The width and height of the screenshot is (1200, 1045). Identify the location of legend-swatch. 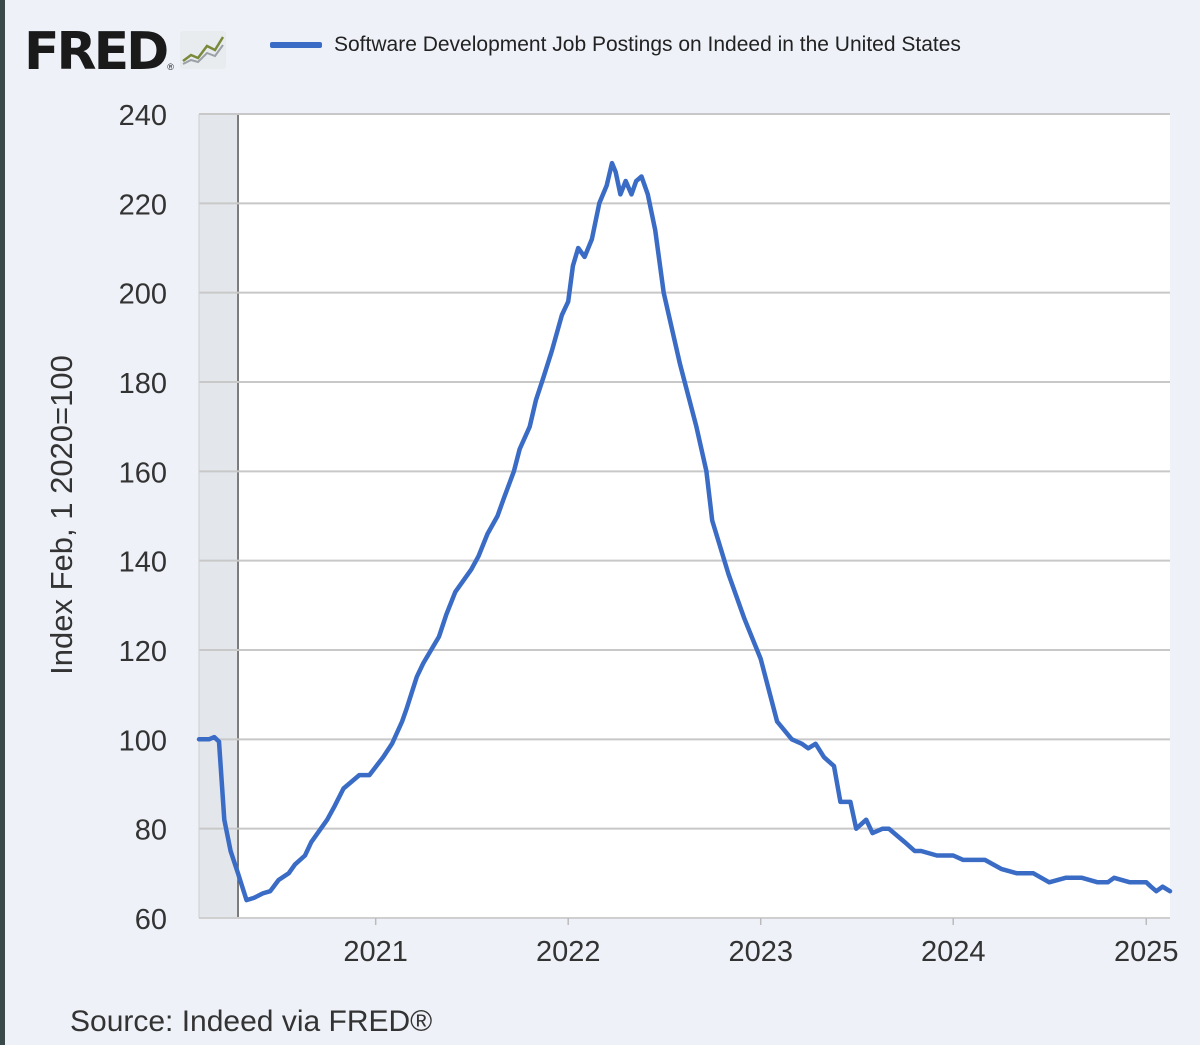
(296, 45).